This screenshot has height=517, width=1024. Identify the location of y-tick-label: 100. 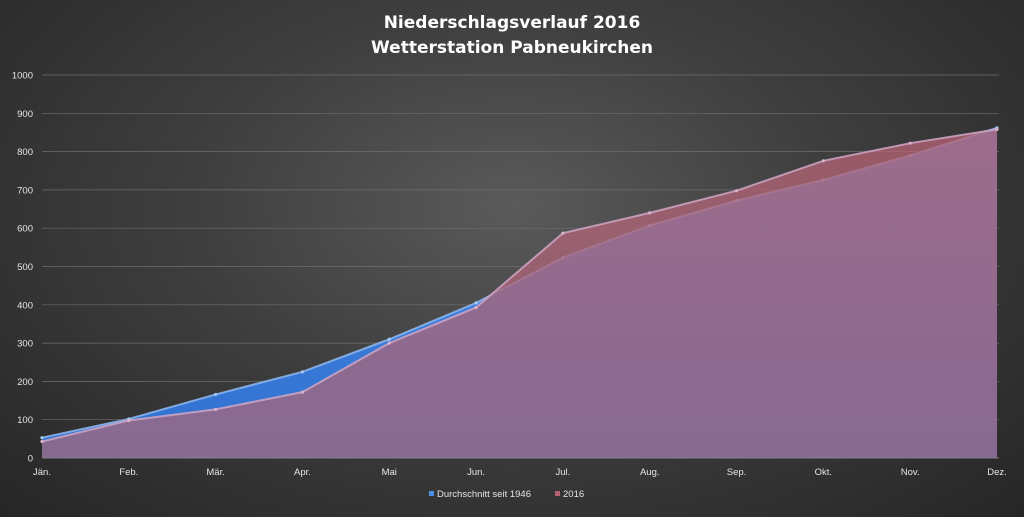
(25, 420).